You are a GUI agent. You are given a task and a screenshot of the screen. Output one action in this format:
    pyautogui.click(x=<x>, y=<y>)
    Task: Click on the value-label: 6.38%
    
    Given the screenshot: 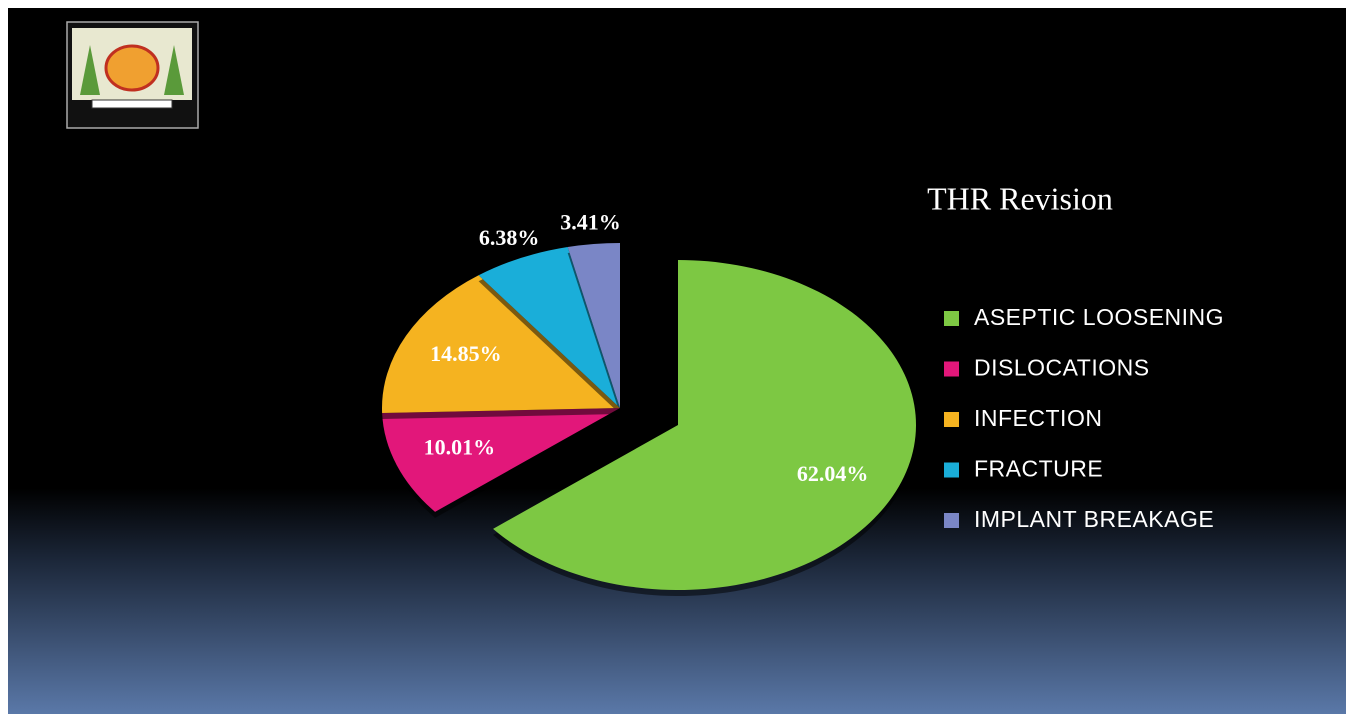 What is the action you would take?
    pyautogui.click(x=509, y=237)
    